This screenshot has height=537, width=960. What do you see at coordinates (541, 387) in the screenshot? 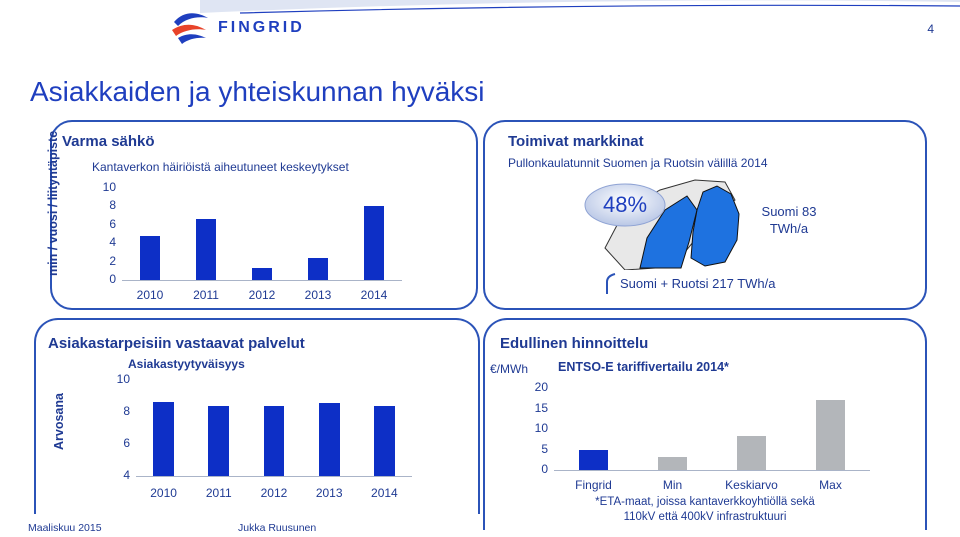
I see `y-tick-label: 20` at bounding box center [541, 387].